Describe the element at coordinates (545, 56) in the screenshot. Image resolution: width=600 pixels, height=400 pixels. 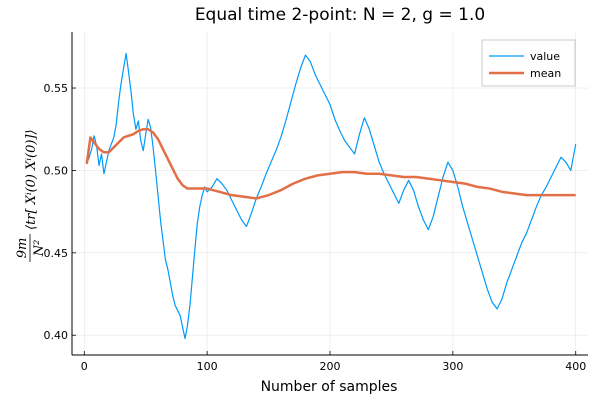
I see `legend-label-value: value` at that location.